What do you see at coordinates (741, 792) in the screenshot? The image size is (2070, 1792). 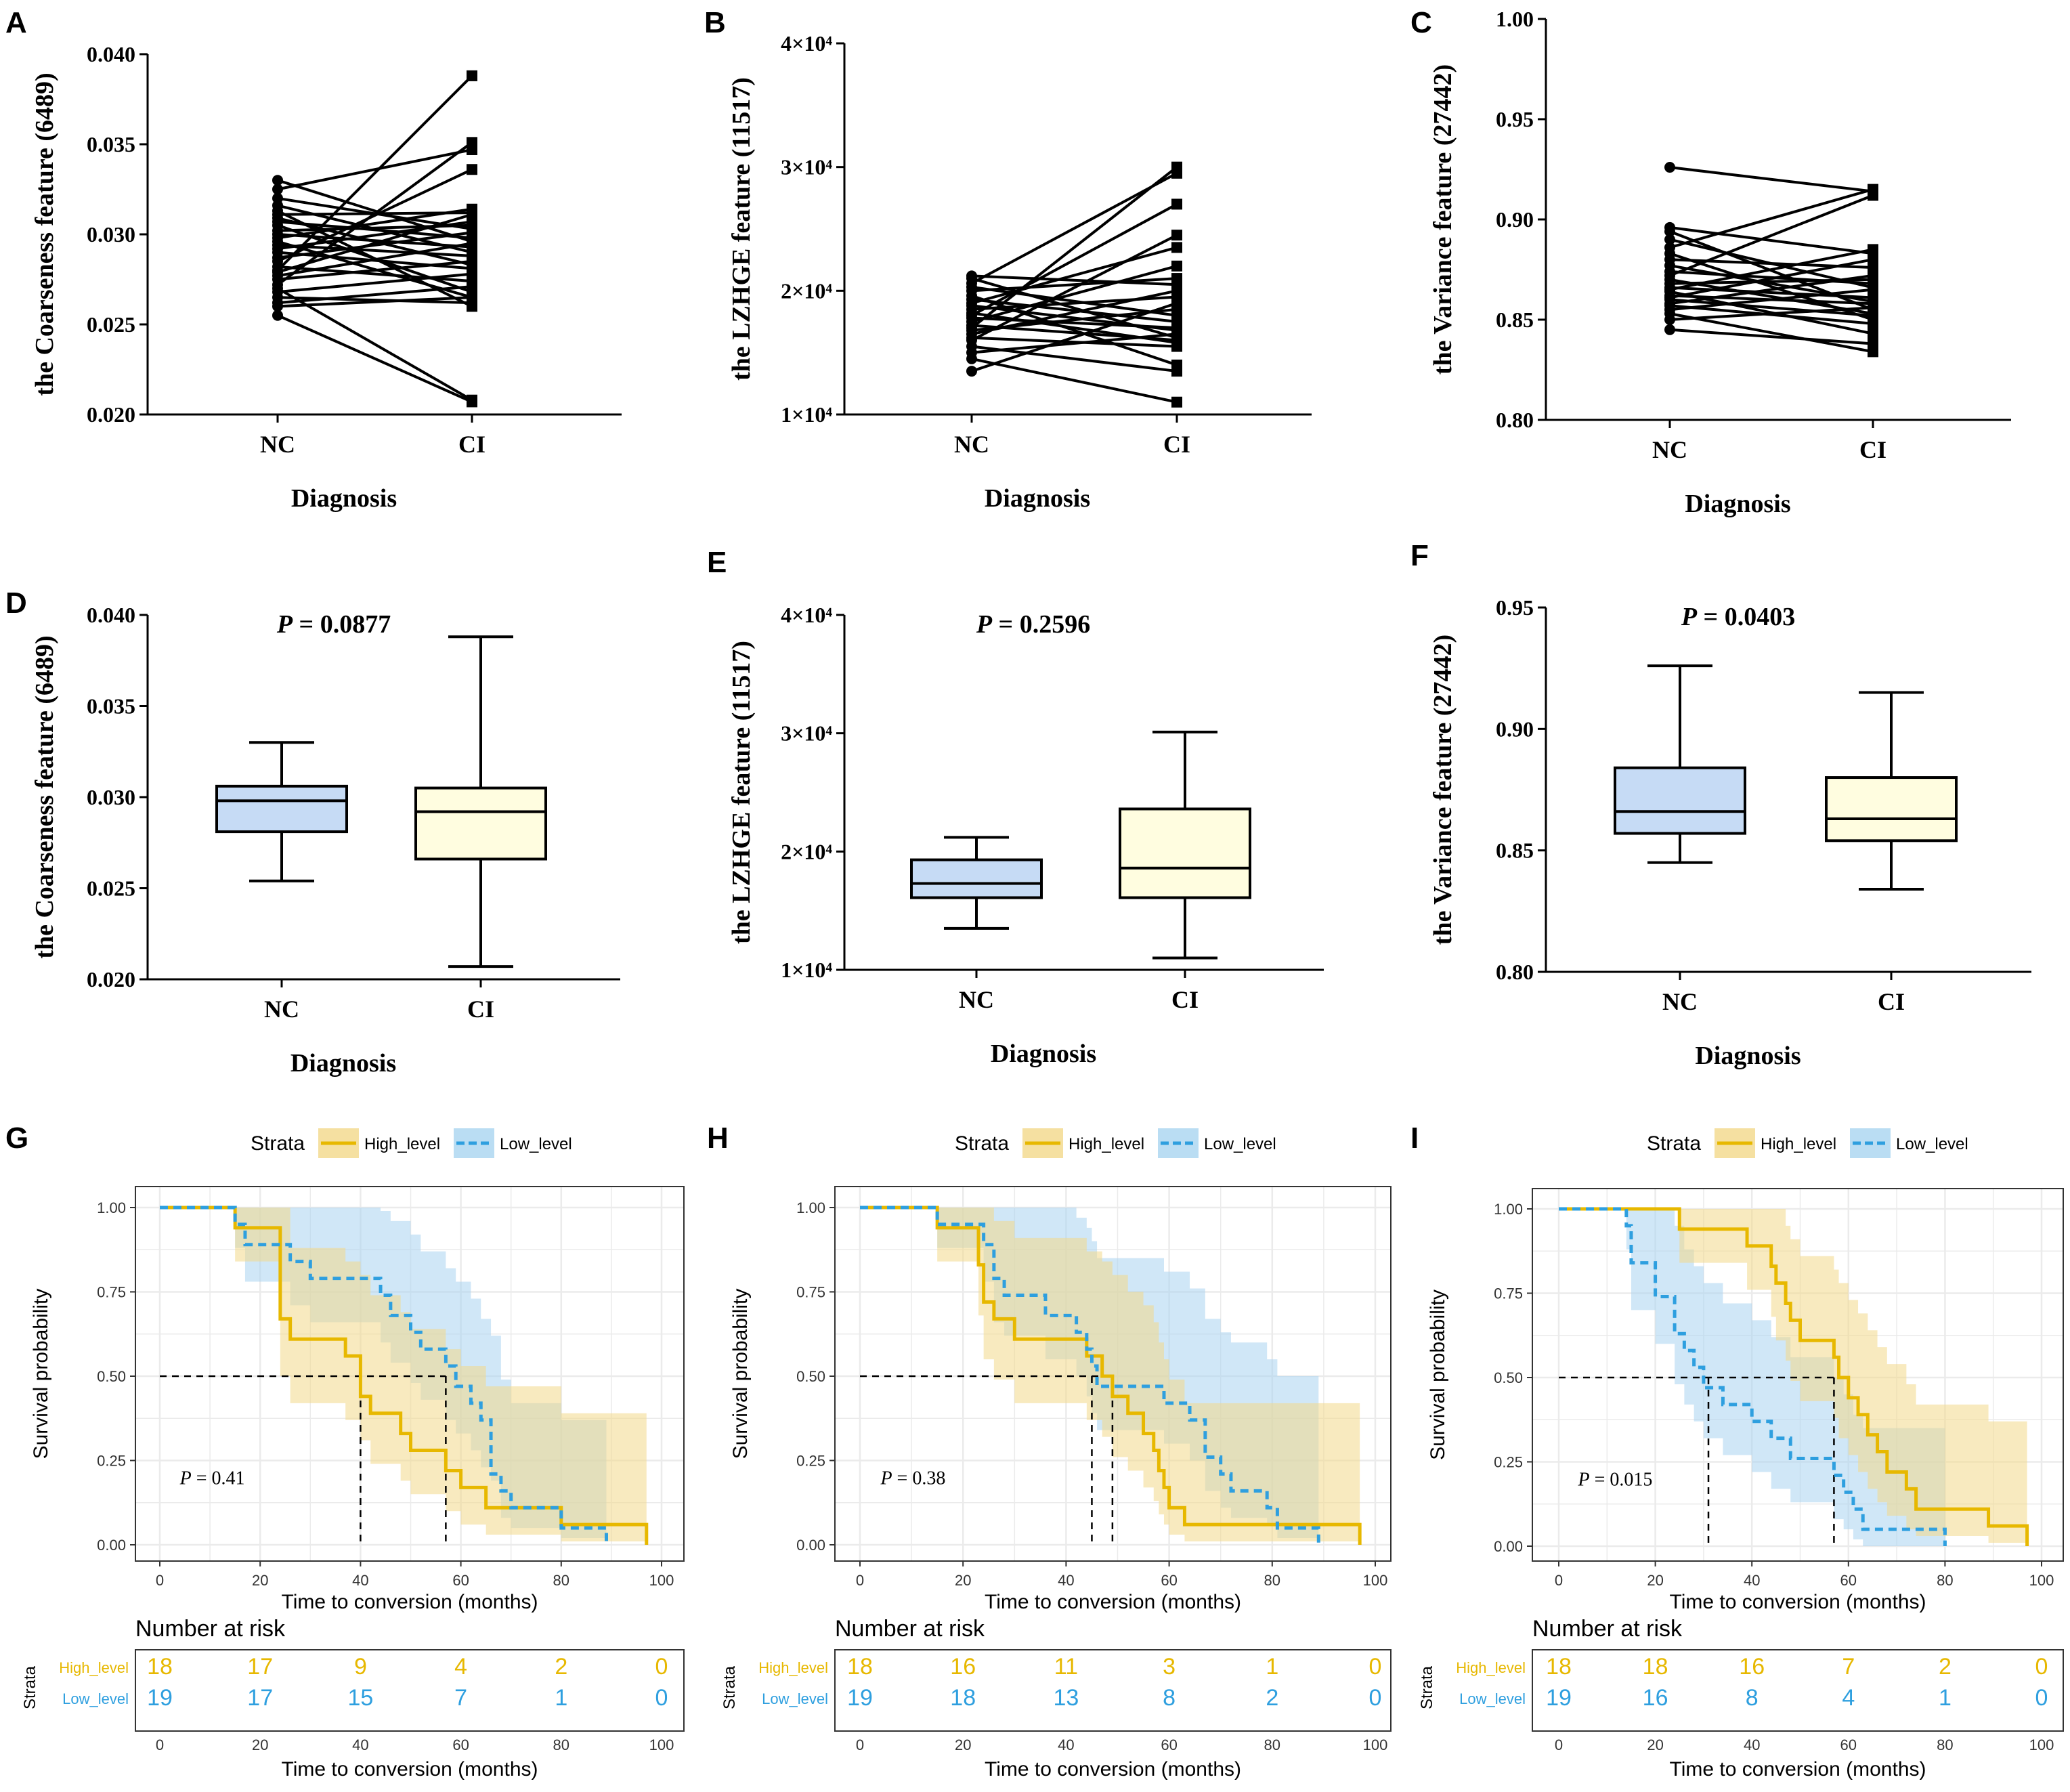 I see `y-axis-title: the LZHGE feature (11517)` at bounding box center [741, 792].